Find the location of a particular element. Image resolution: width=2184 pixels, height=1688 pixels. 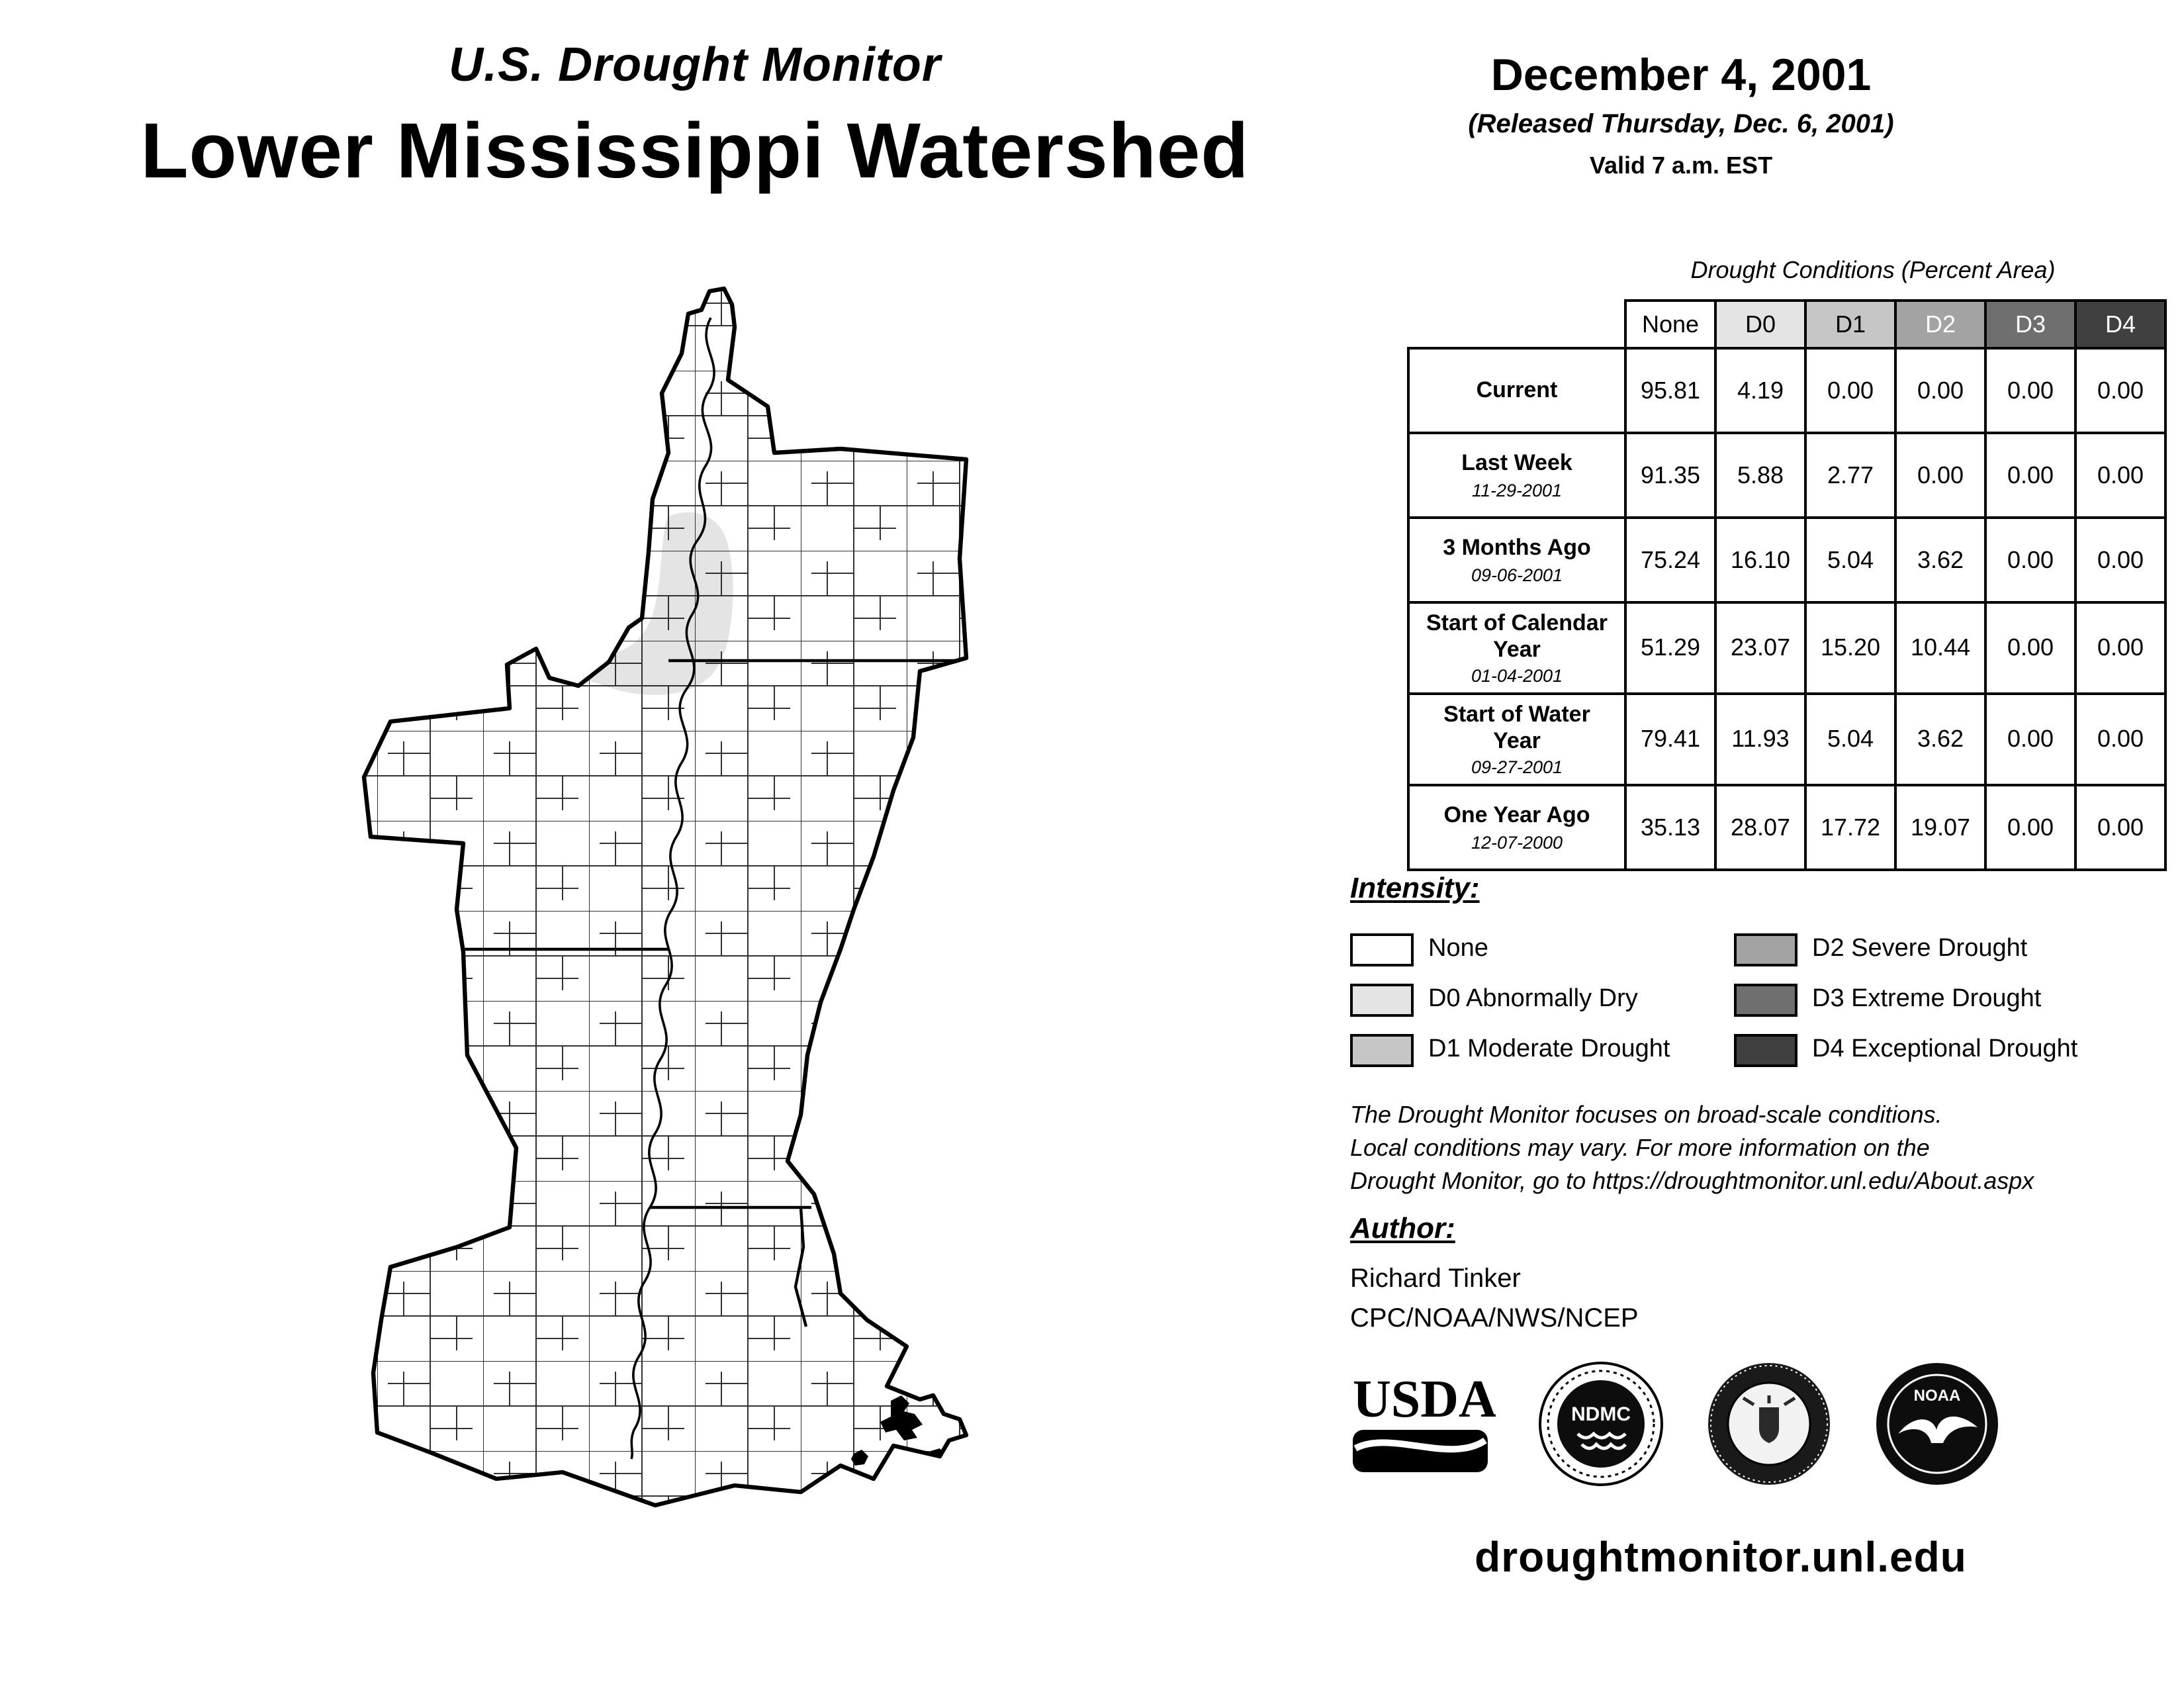

col-header-d1: D1 is located at coordinates (1851, 324).